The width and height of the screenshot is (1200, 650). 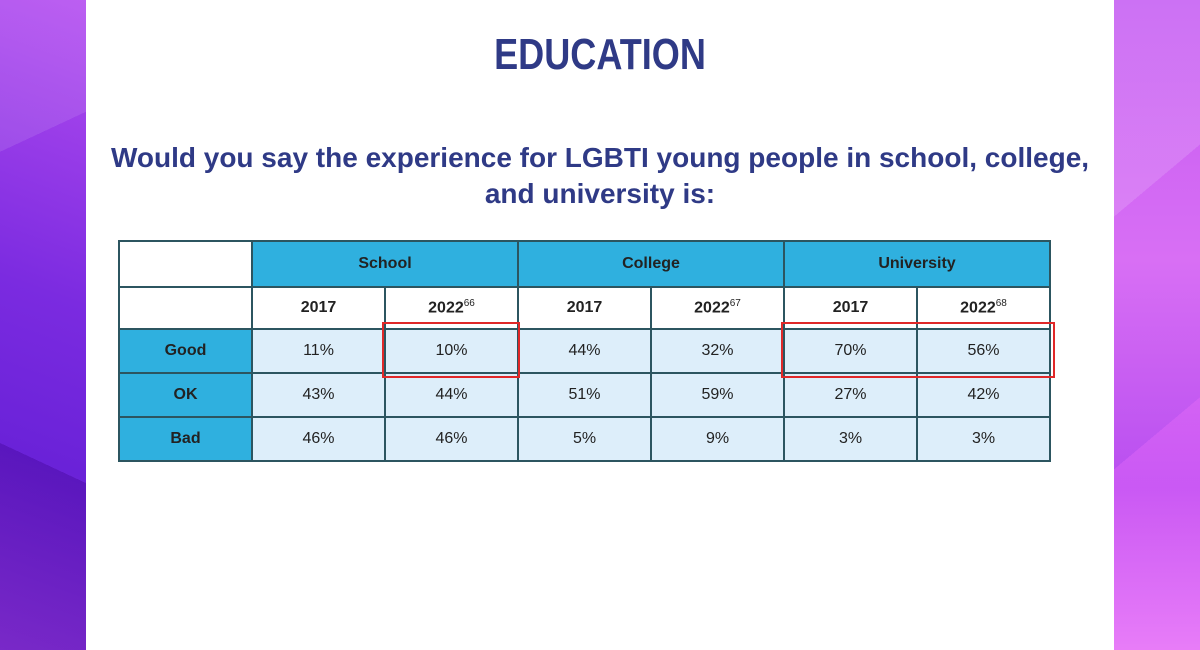 I want to click on group-header-row: School College University, so click(x=584, y=264).